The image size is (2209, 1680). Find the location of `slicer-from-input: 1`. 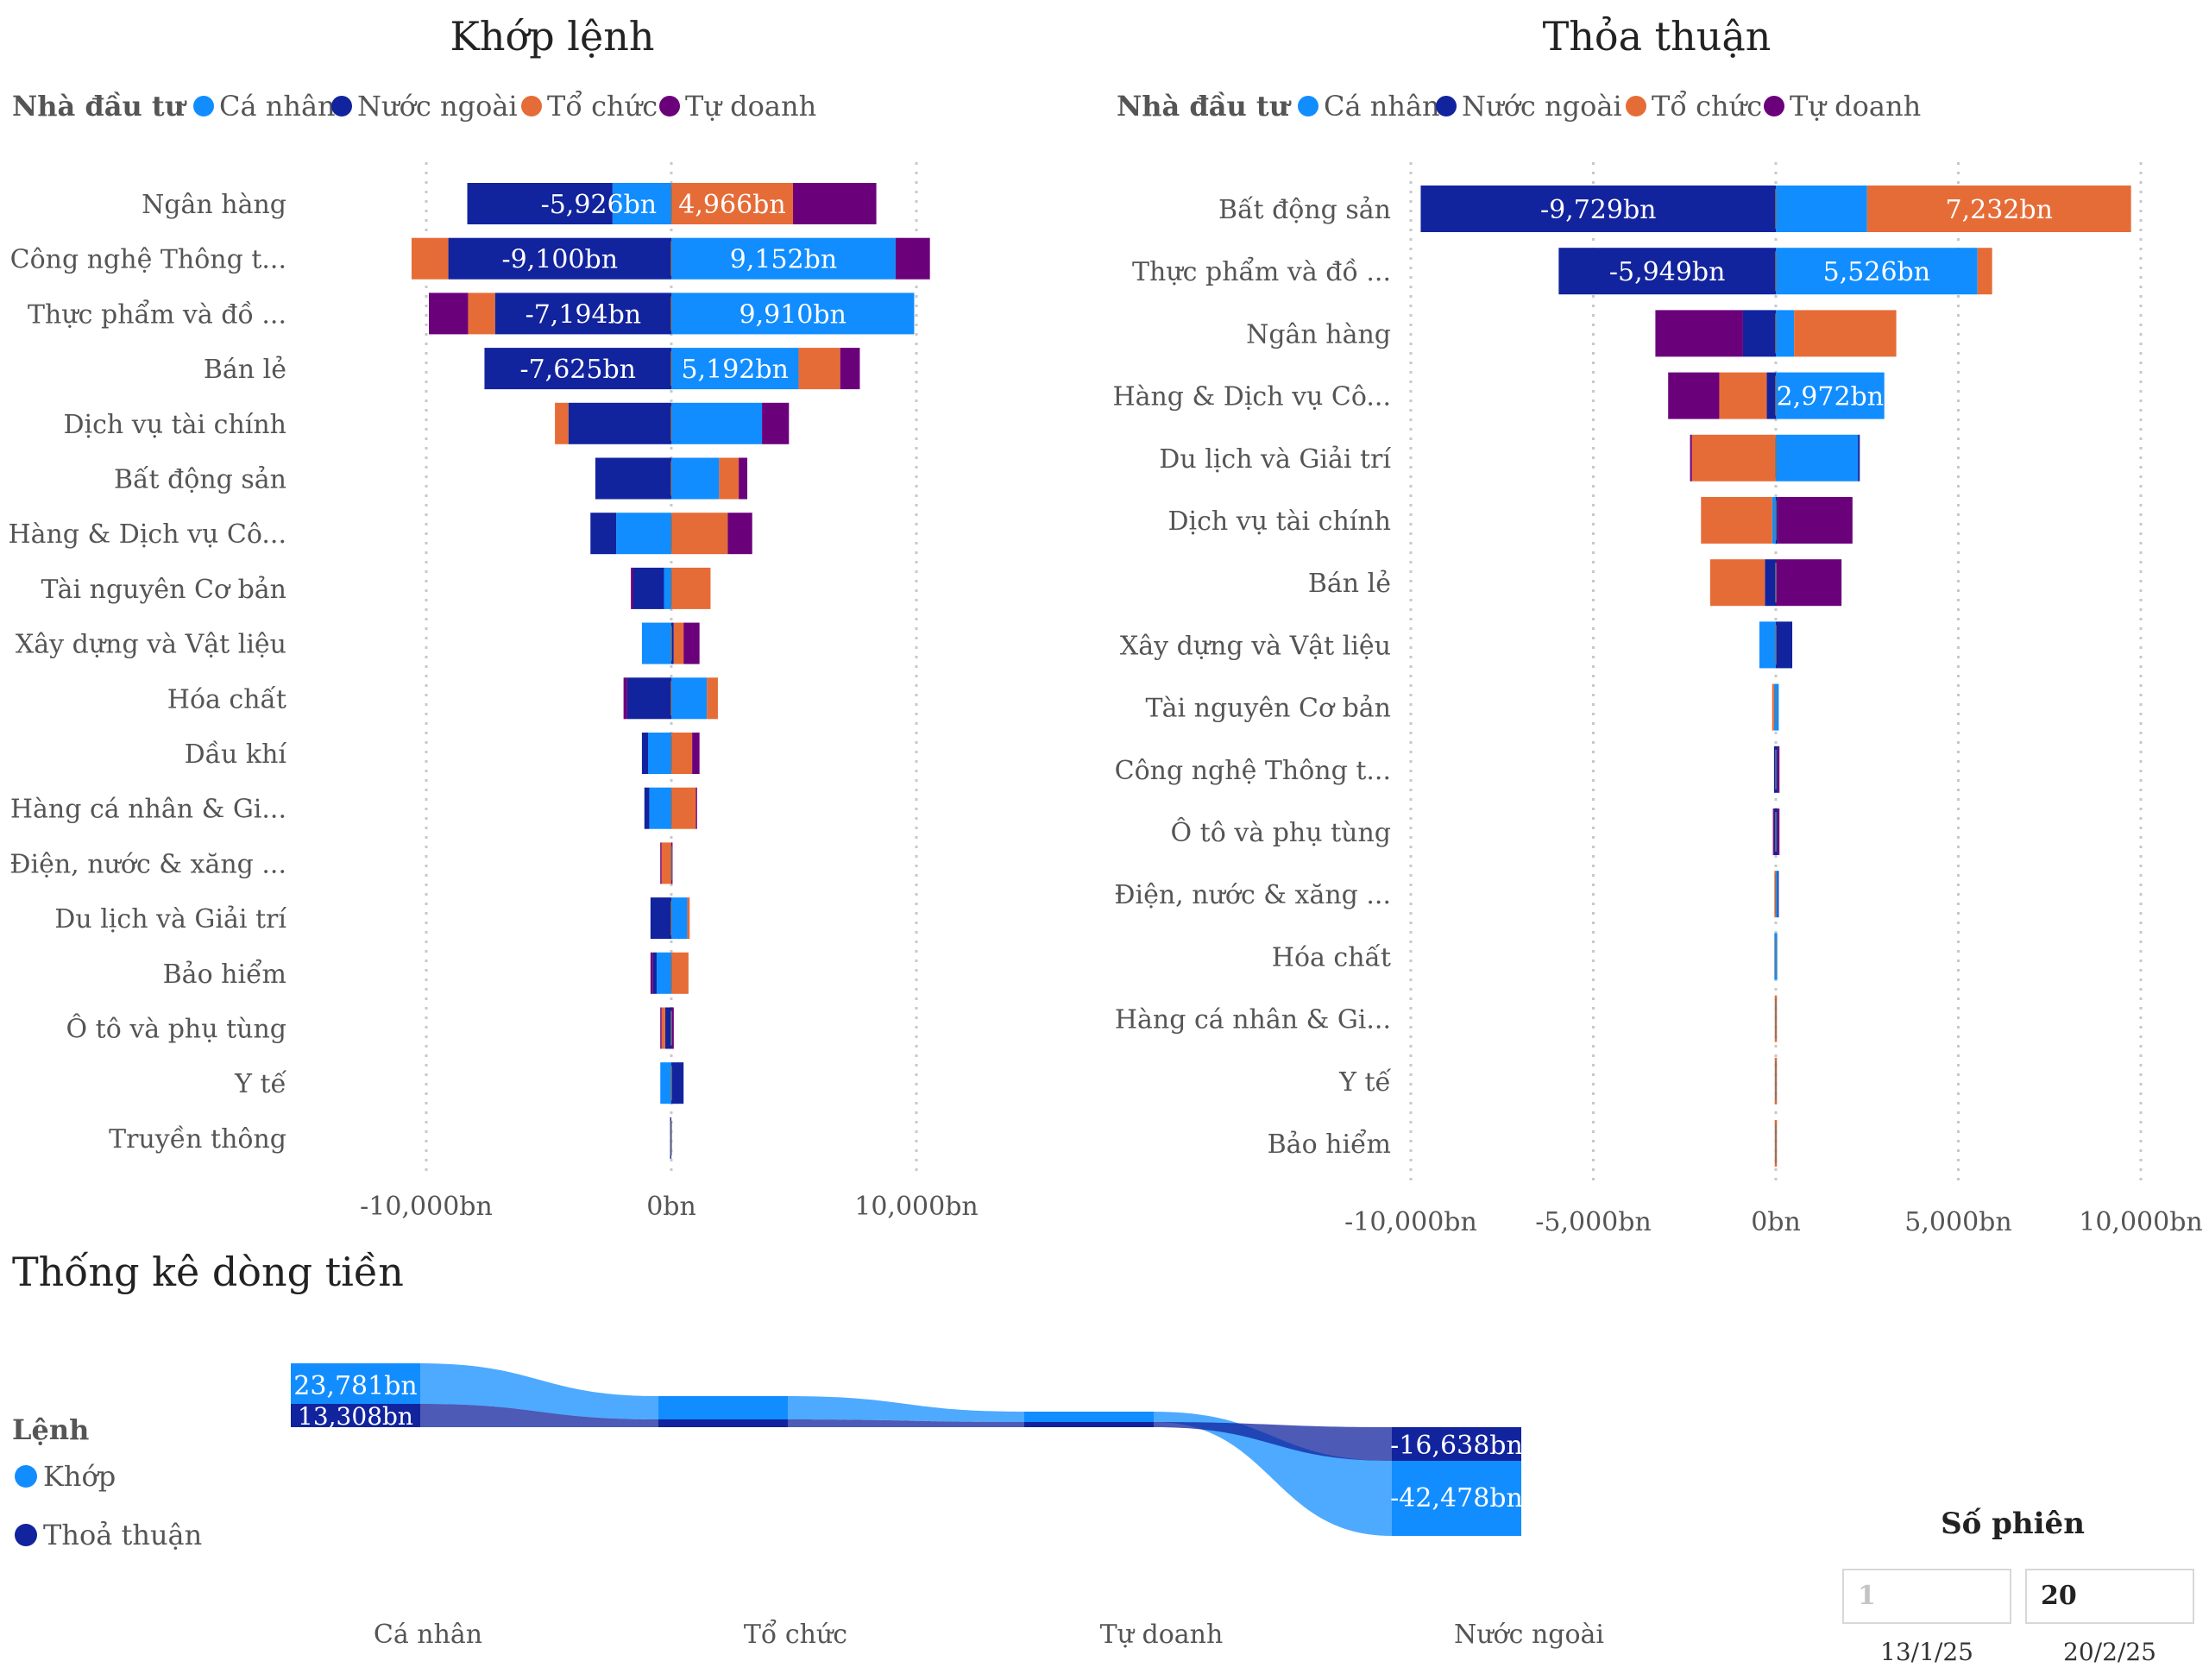

slicer-from-input: 1 is located at coordinates (1926, 1596).